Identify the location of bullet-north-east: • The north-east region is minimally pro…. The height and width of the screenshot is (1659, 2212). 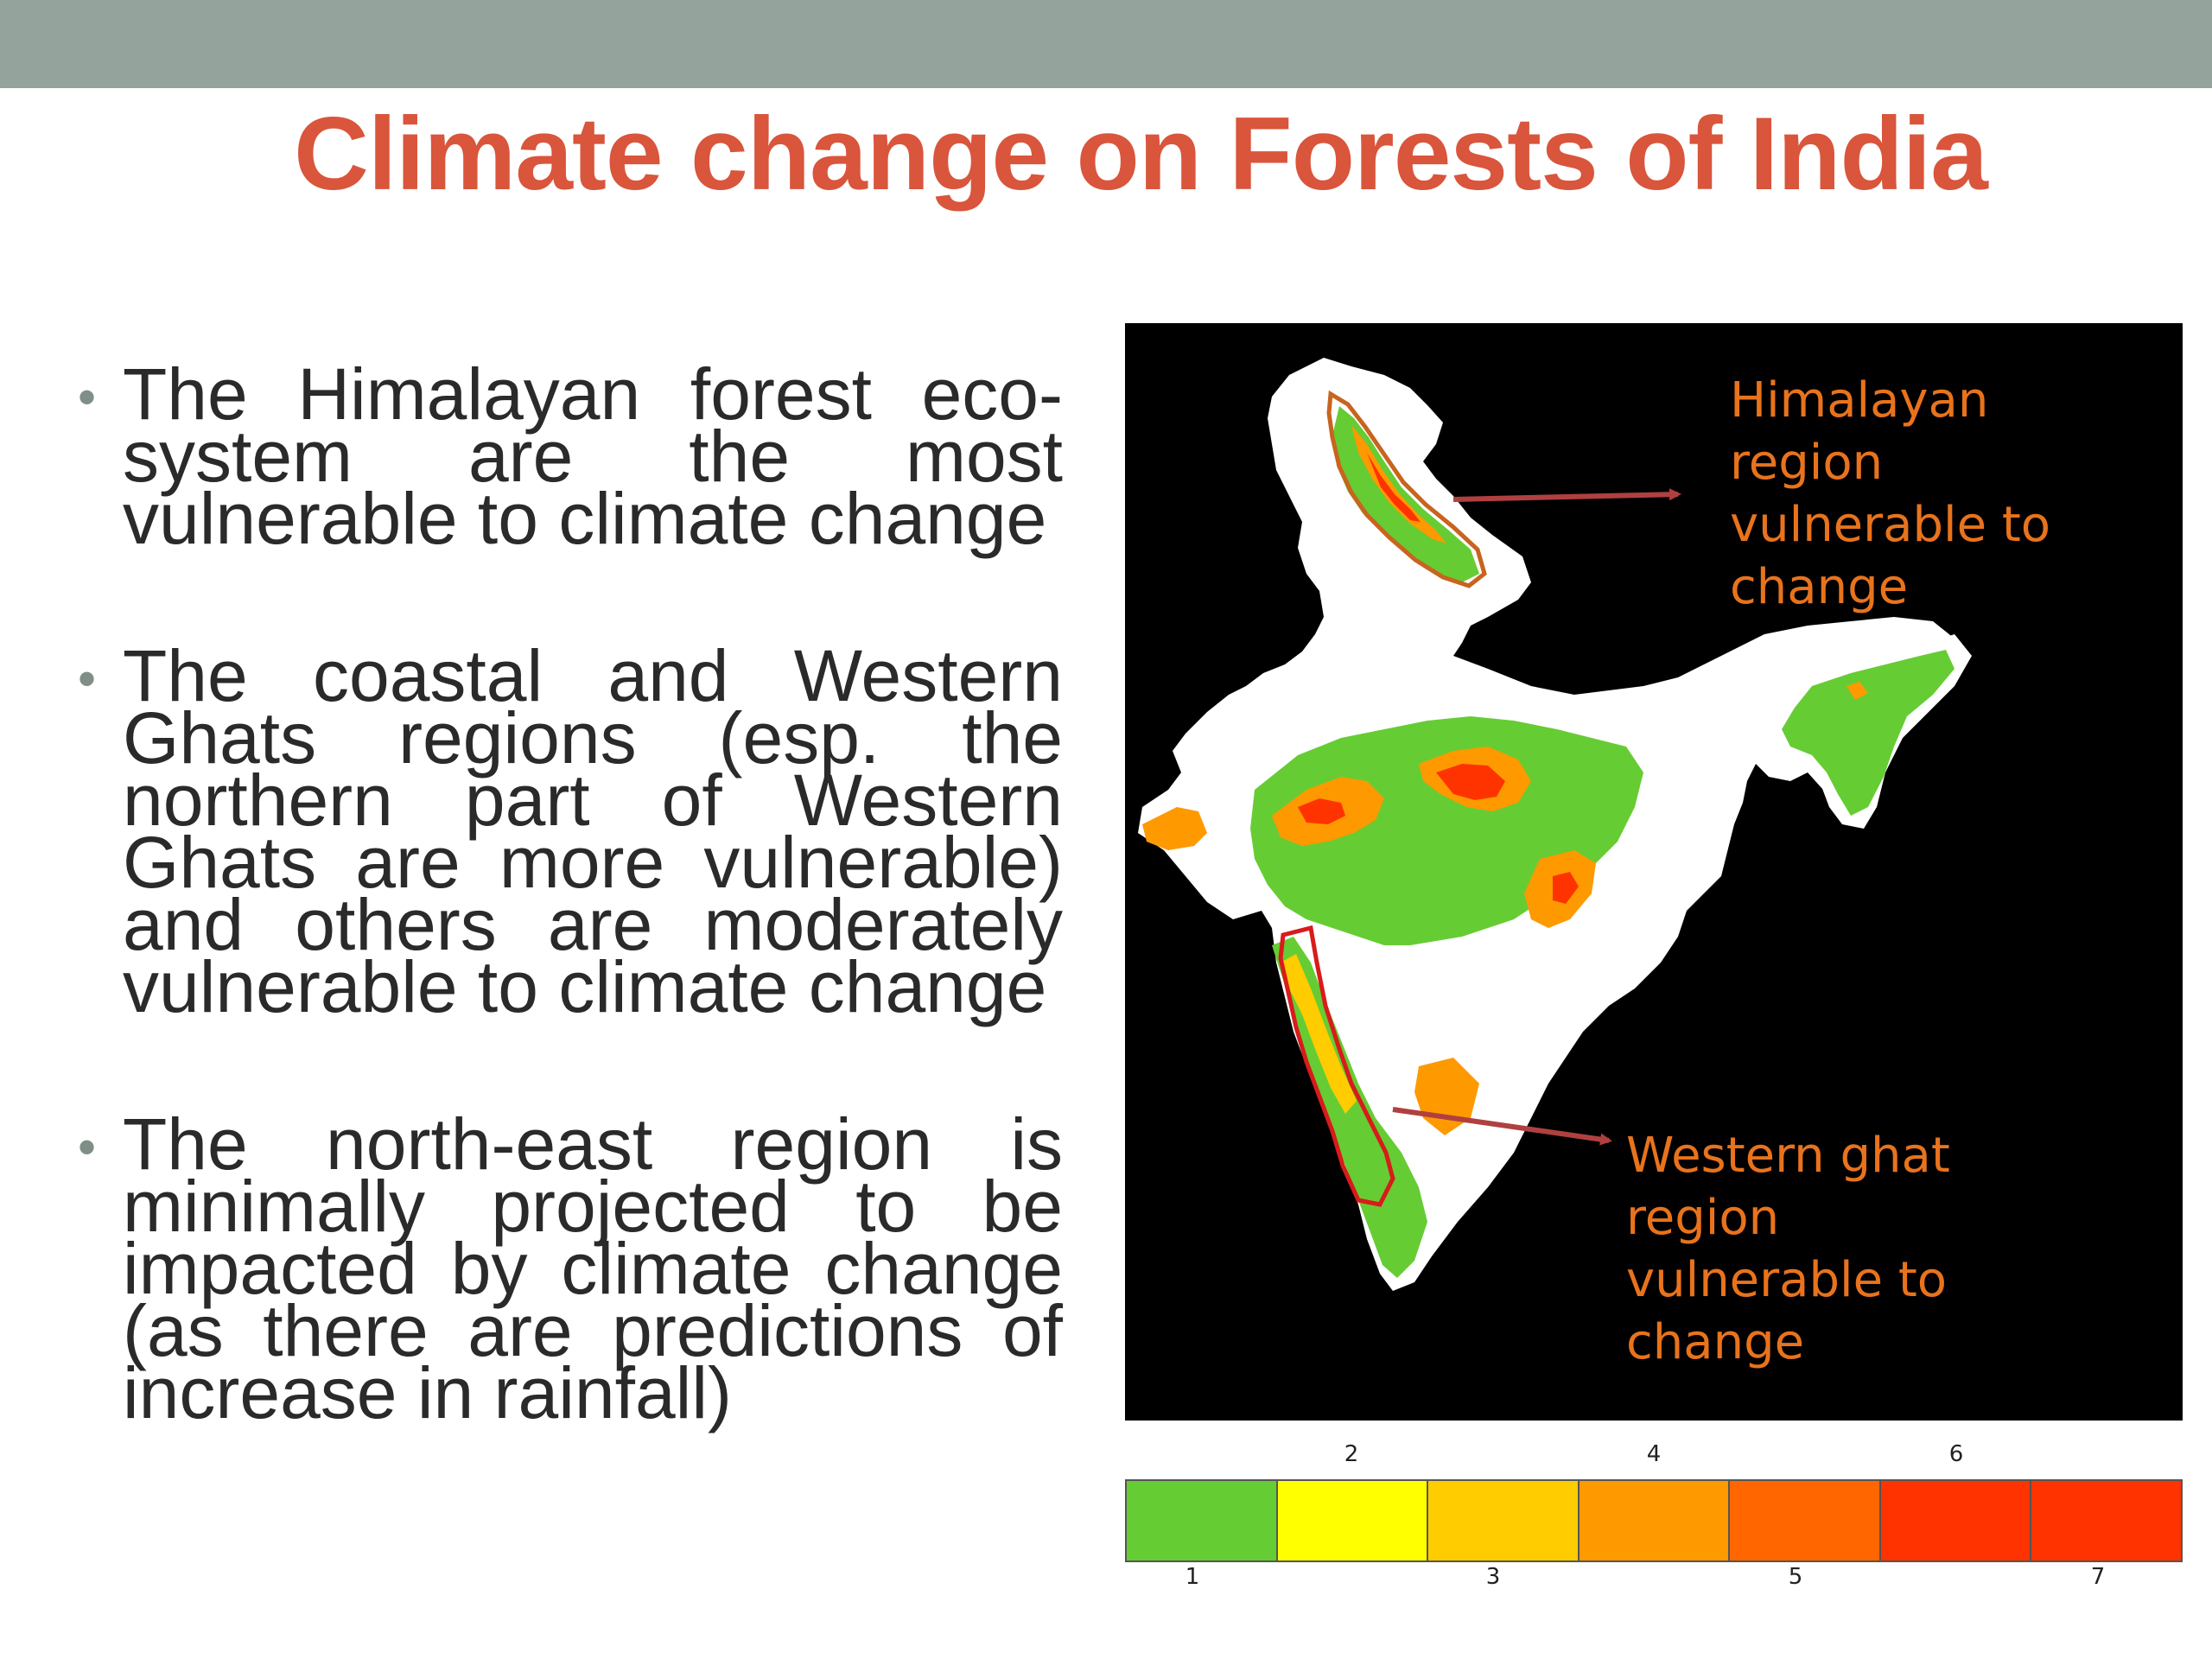
(570, 1268).